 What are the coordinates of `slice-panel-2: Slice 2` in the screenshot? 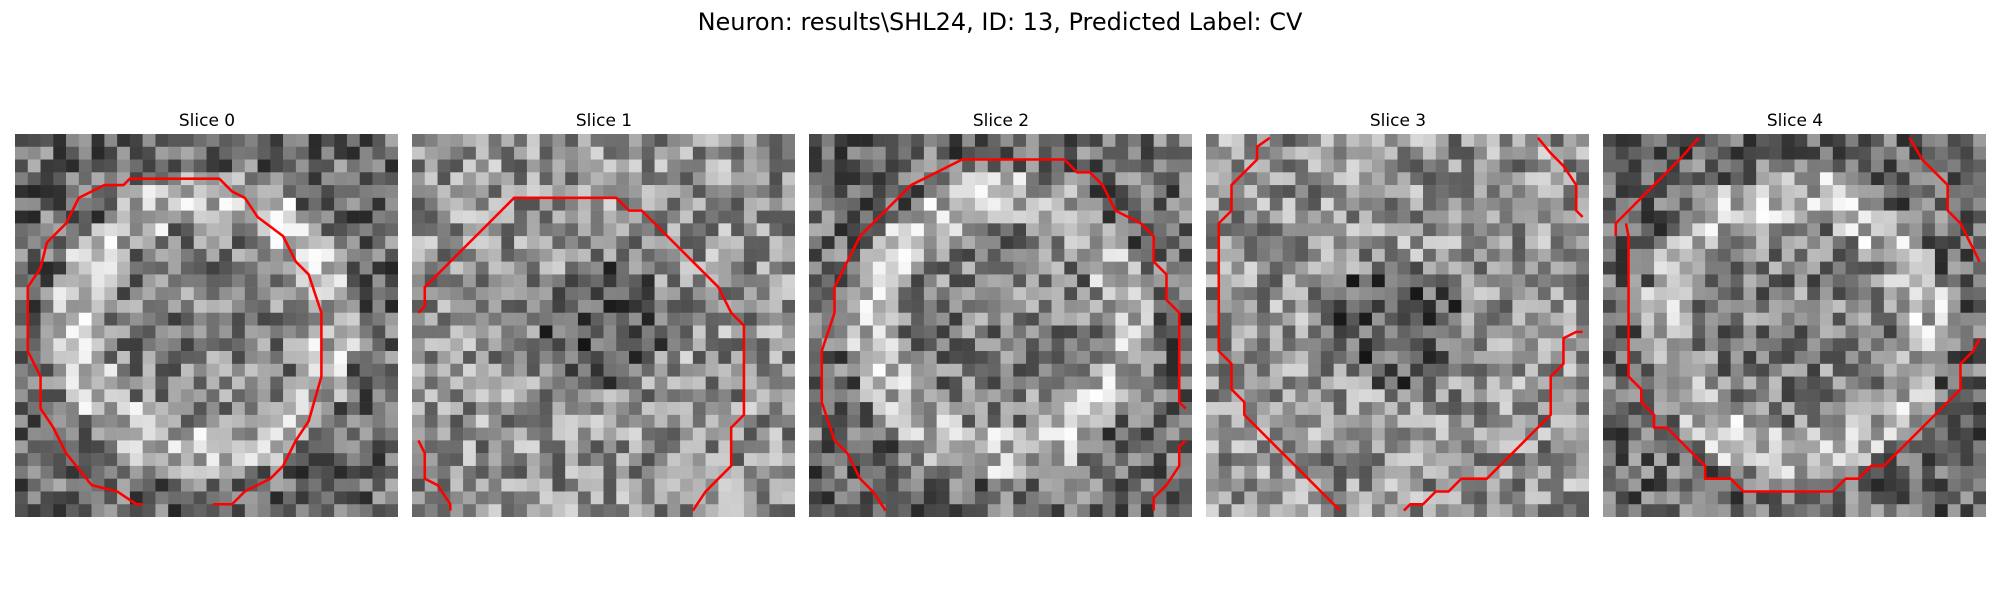 It's located at (1001, 312).